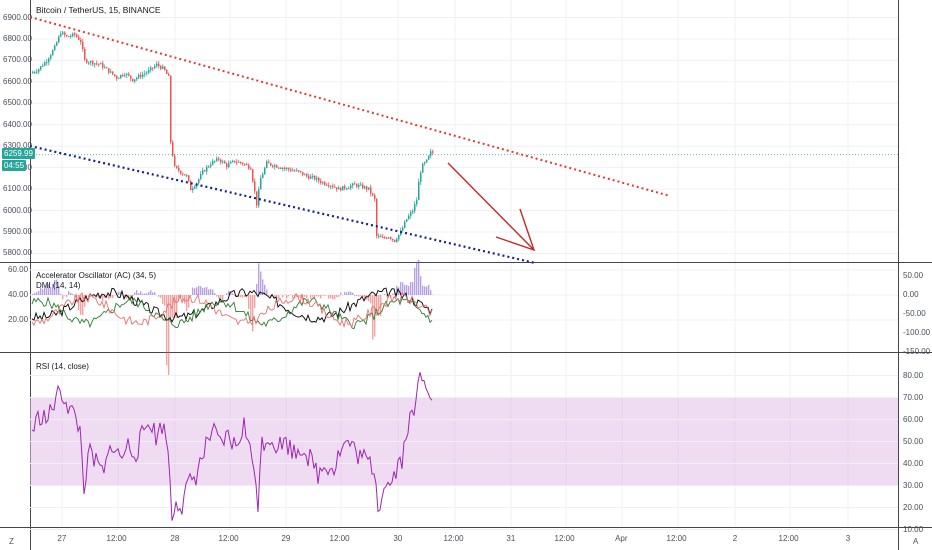 Image resolution: width=932 pixels, height=550 pixels. Describe the element at coordinates (913, 419) in the screenshot. I see `rsi-tick-label: 60.00` at that location.